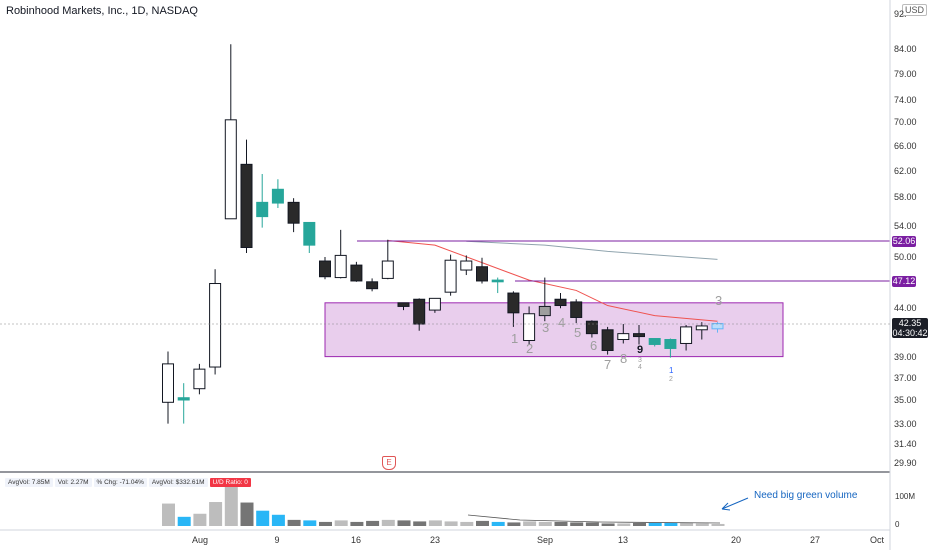 This screenshot has width=932, height=550. What do you see at coordinates (29, 482) in the screenshot?
I see `avg-volume-stat: AvgVol: 7.85M` at bounding box center [29, 482].